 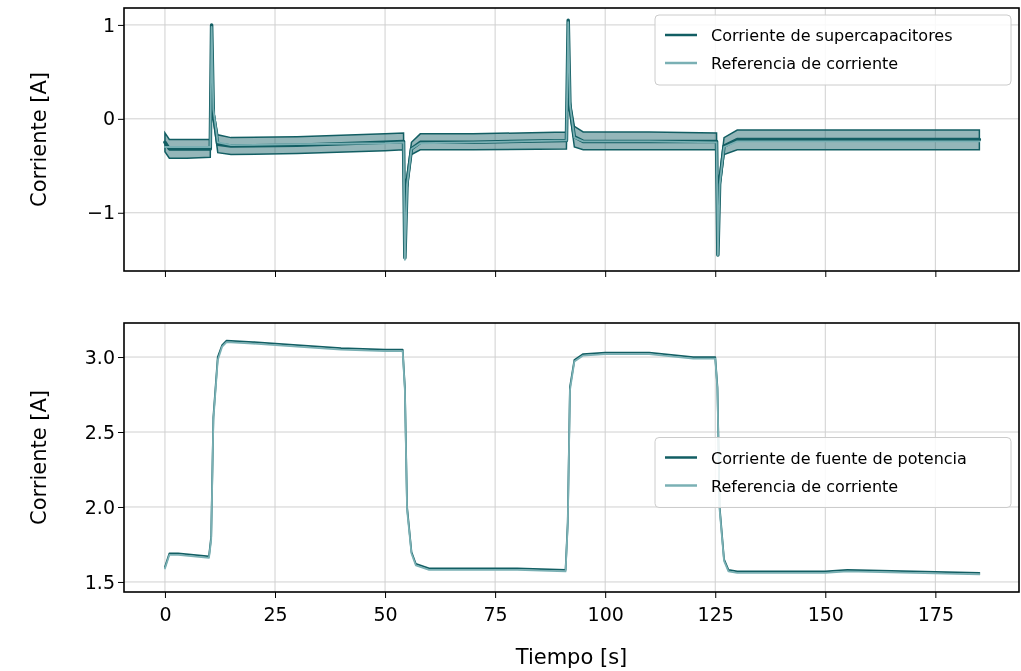 I want to click on x-axis-title: Tiempo [s], so click(x=571, y=657).